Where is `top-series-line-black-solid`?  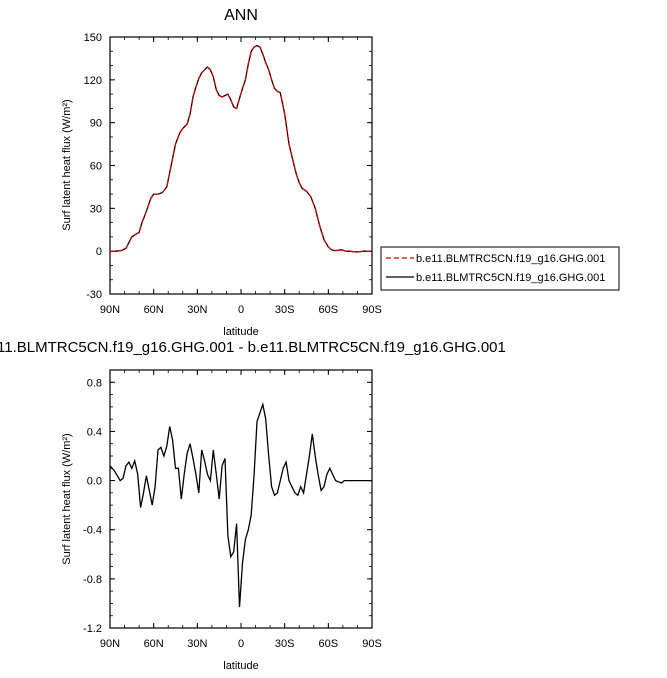 top-series-line-black-solid is located at coordinates (241, 148).